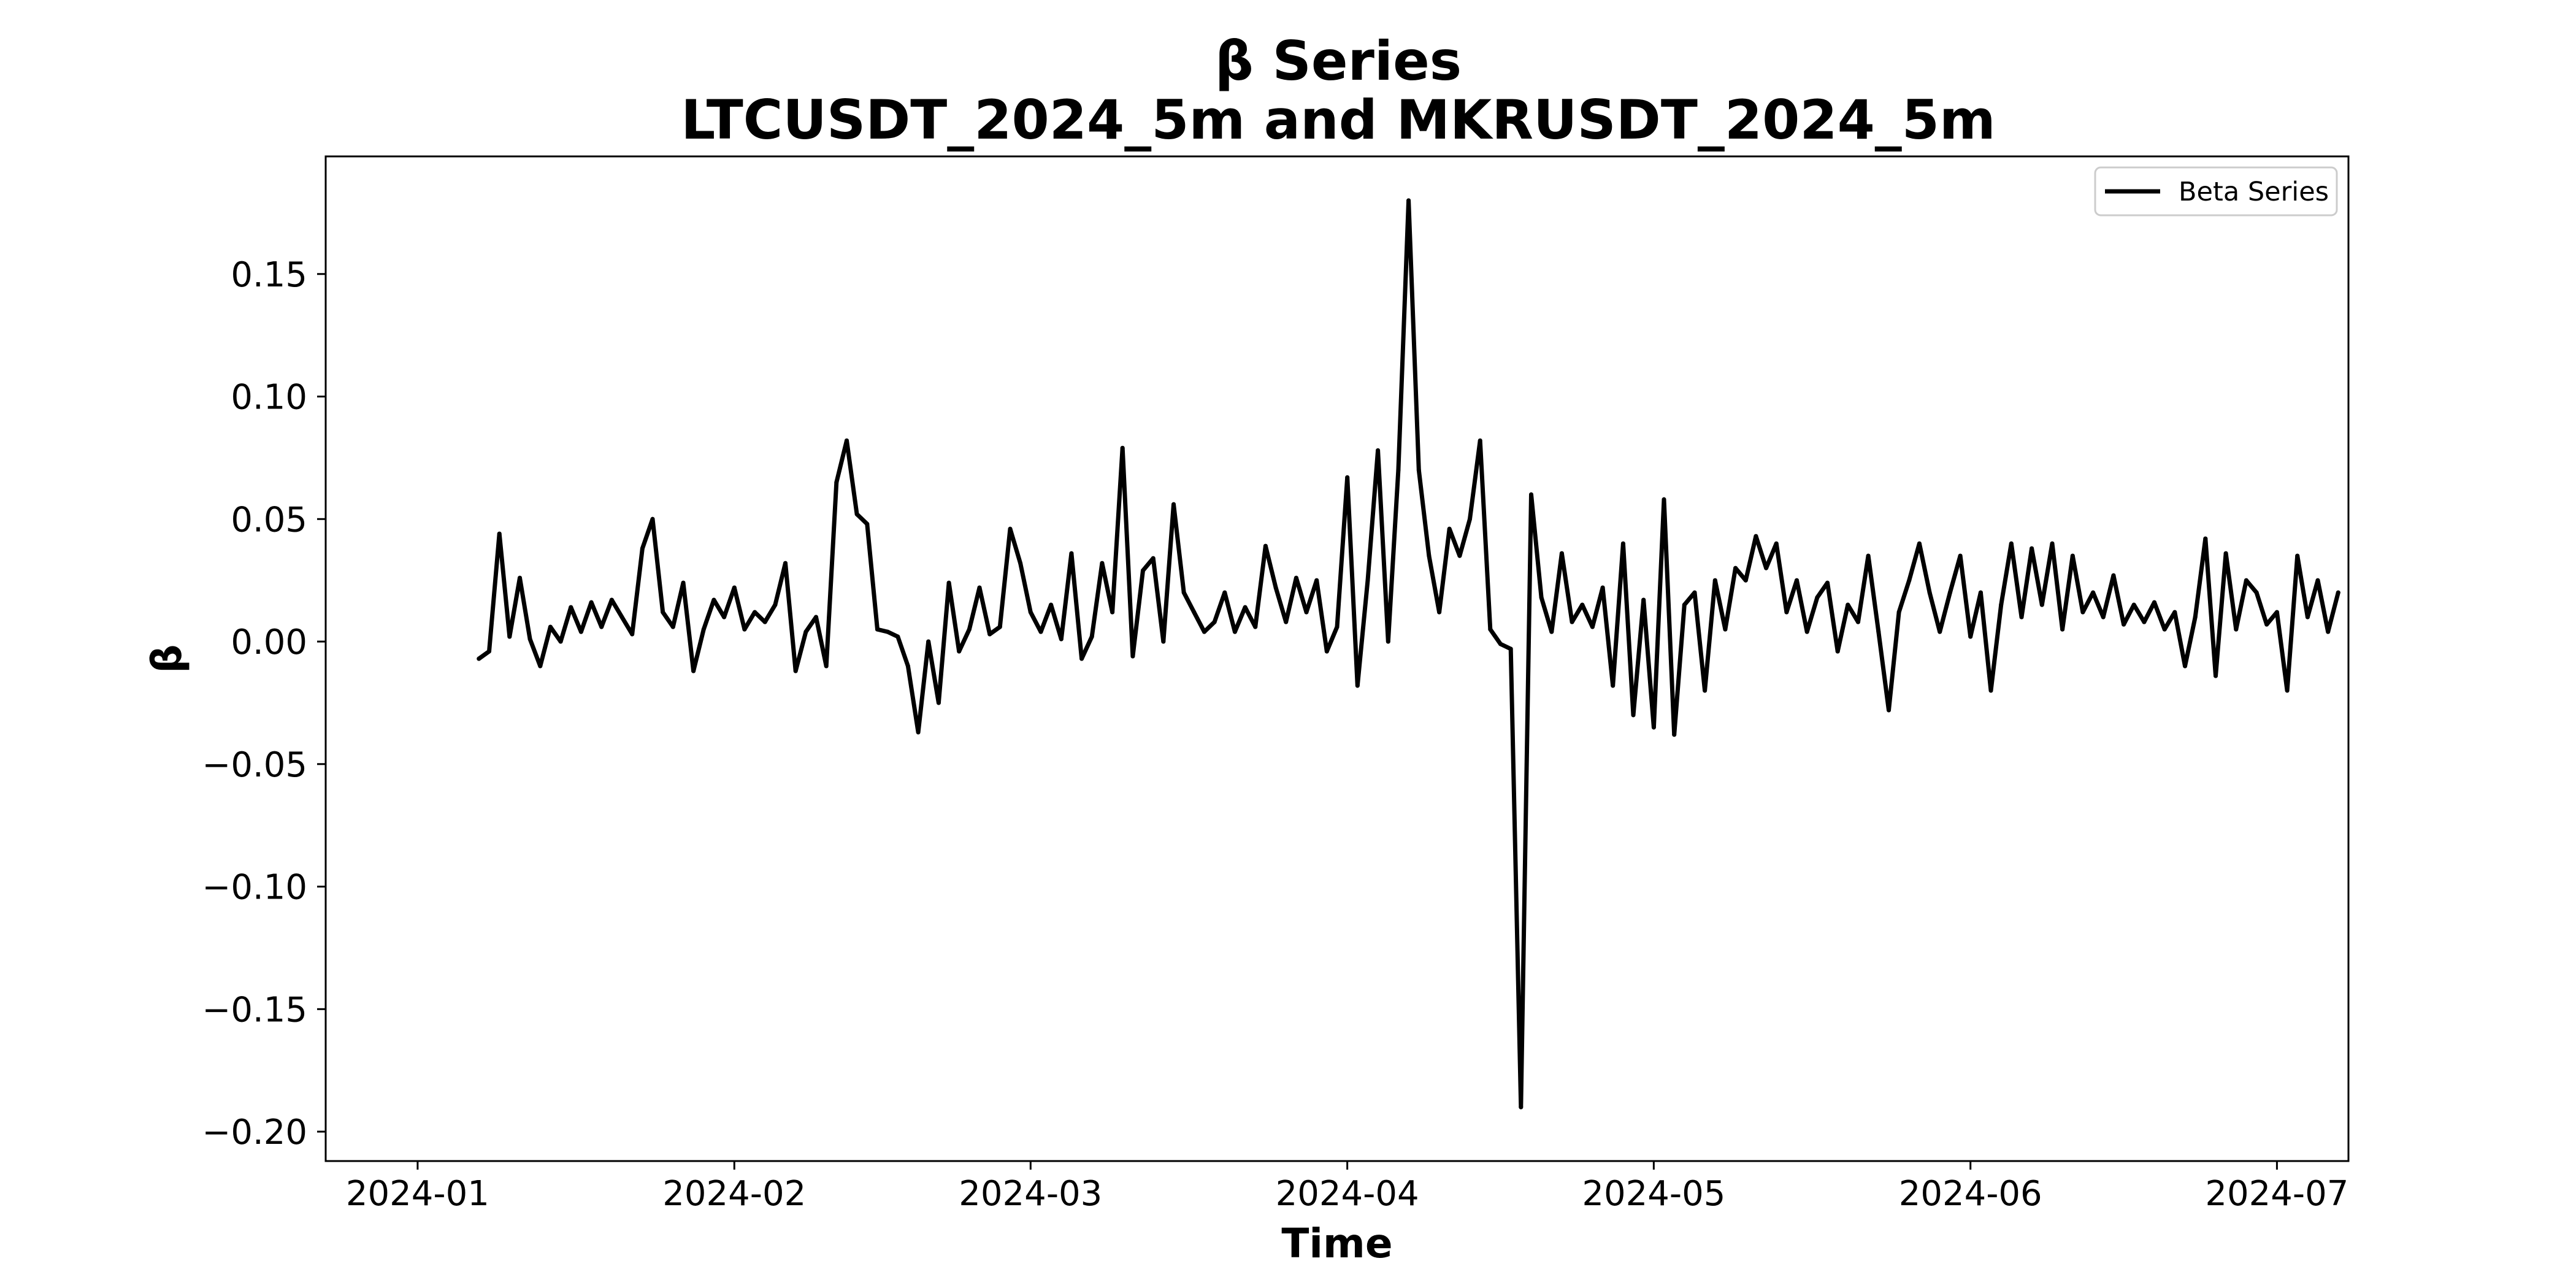 The width and height of the screenshot is (2576, 1288). Describe the element at coordinates (269, 398) in the screenshot. I see `y-tick-label: 0.10` at that location.